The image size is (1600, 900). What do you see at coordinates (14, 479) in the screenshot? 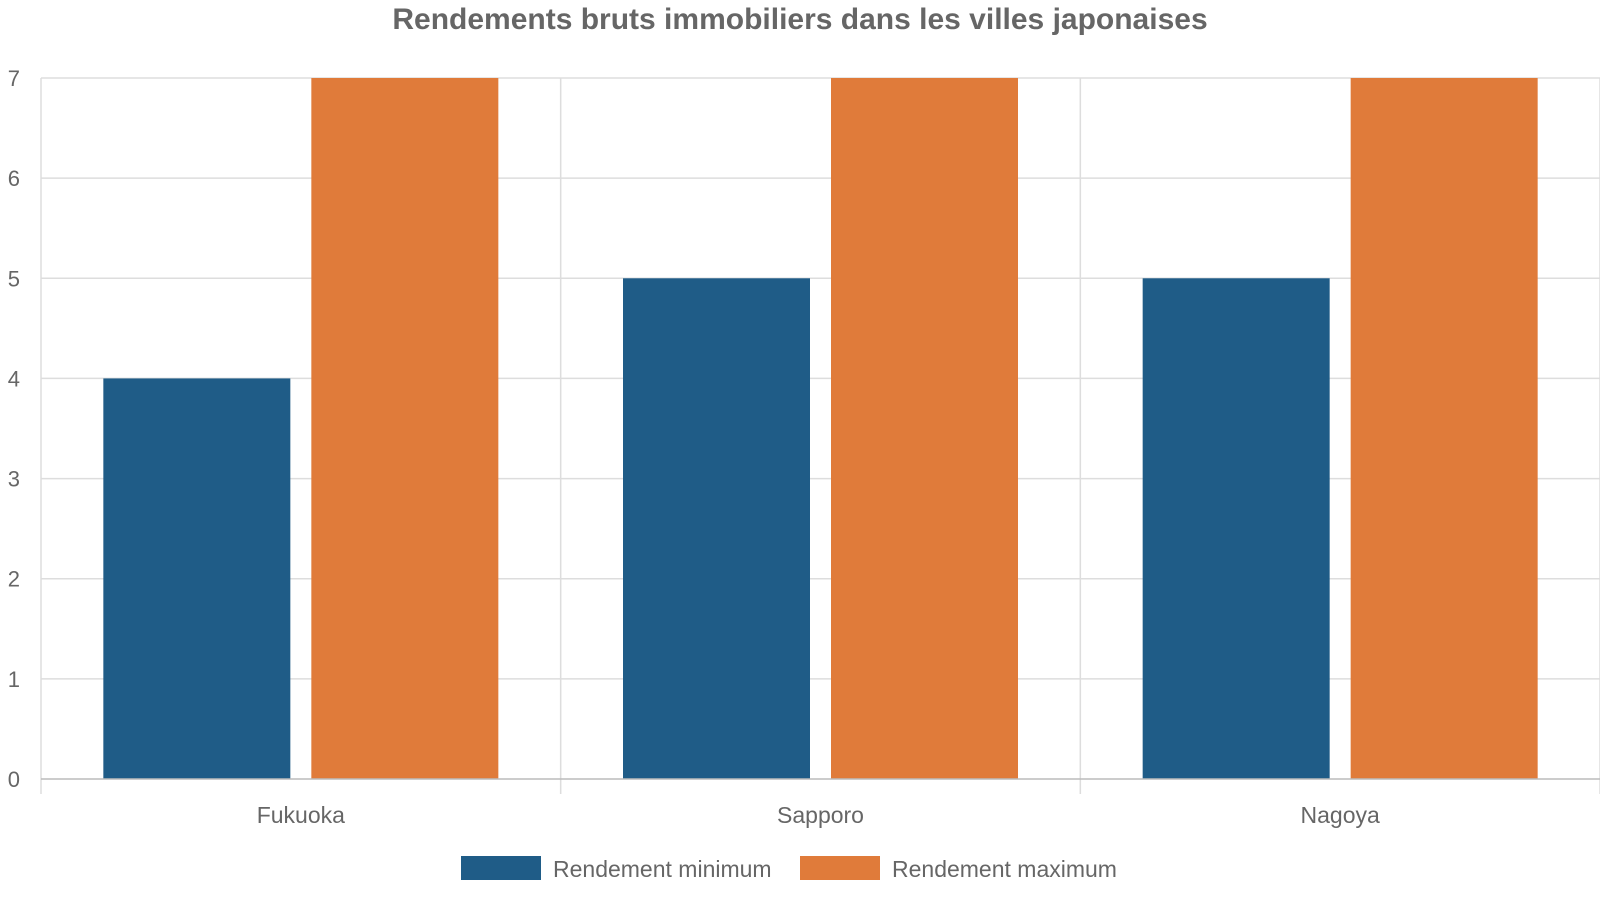
I see `y-tick-label: 3` at bounding box center [14, 479].